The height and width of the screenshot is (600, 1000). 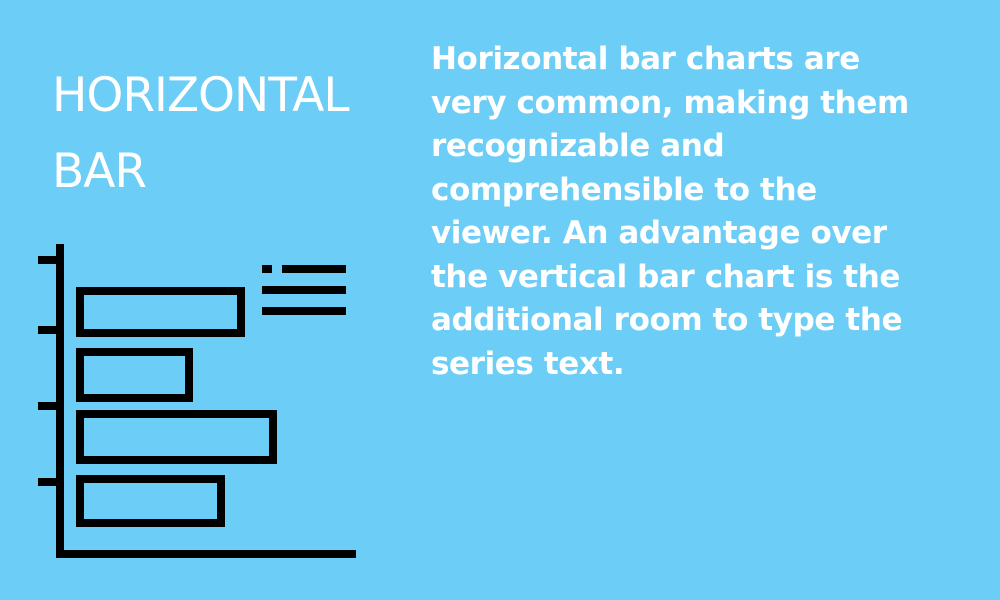 I want to click on description-line: viewer. An advantage over, so click(x=659, y=233).